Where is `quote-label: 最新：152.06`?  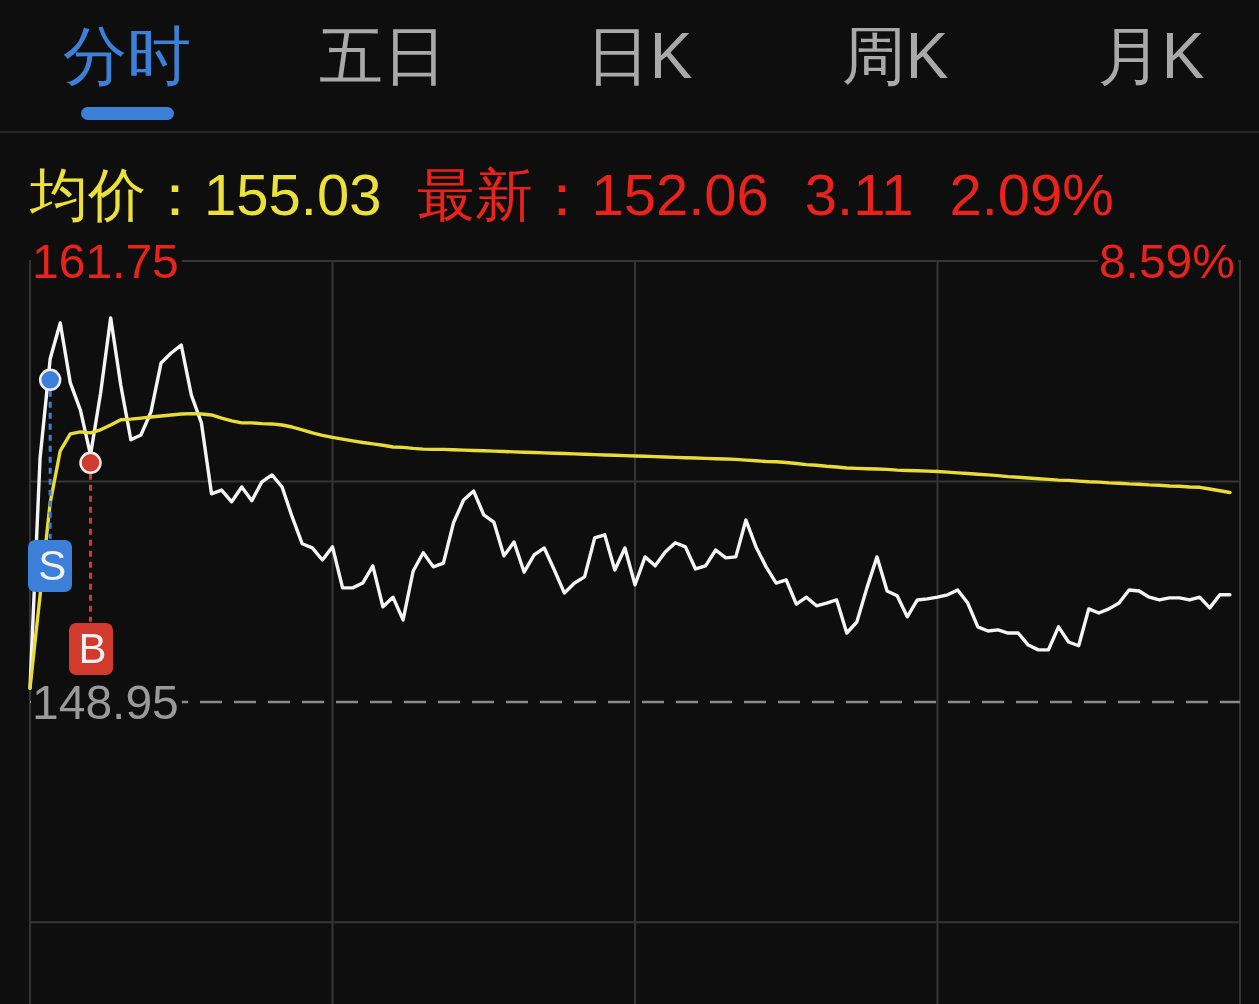
quote-label: 最新：152.06 is located at coordinates (593, 194).